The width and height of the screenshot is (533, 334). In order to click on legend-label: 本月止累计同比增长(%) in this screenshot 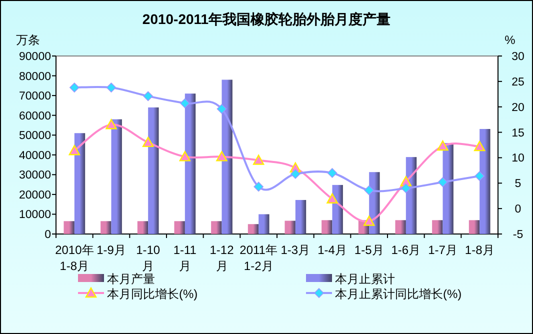, I will do `click(398, 294)`.